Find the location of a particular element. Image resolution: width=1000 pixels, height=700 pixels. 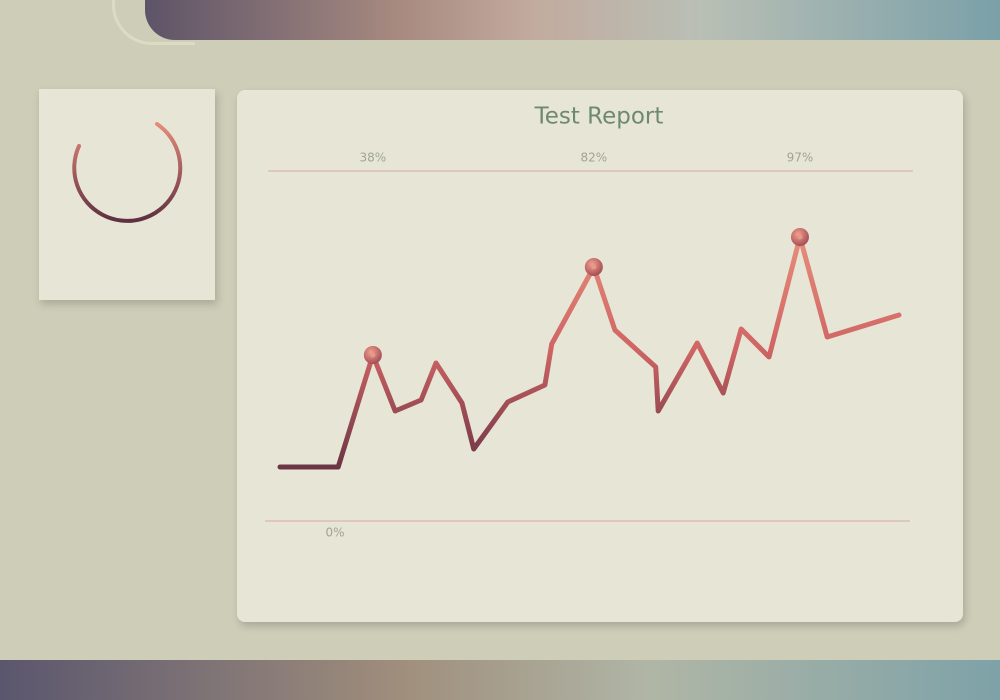

value-label: 38% is located at coordinates (373, 158).